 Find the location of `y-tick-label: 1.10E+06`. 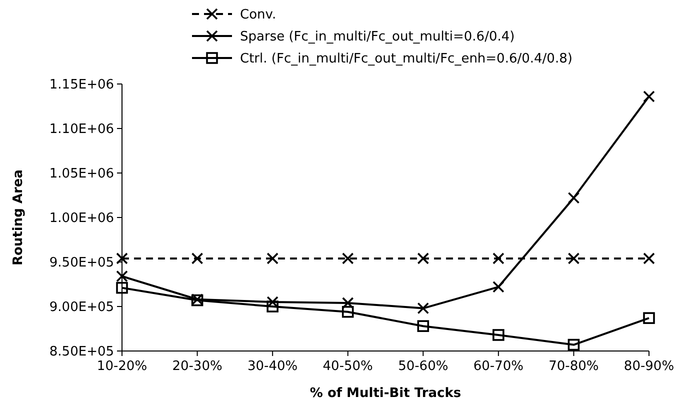

y-tick-label: 1.10E+06 is located at coordinates (81, 130).